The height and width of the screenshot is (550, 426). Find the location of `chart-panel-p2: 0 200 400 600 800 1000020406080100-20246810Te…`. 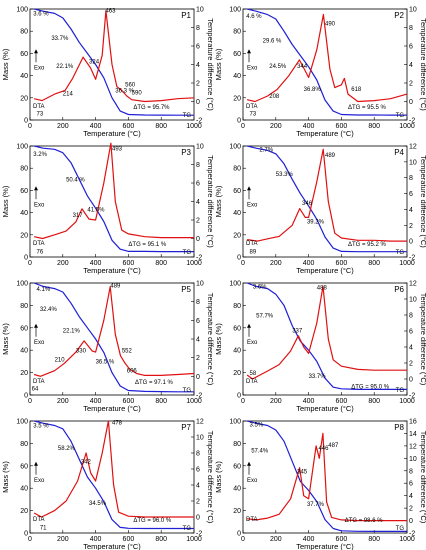

chart-panel-p2: 0 200 400 600 800 1000020406080100-20246810Te… is located at coordinates (320, 73).